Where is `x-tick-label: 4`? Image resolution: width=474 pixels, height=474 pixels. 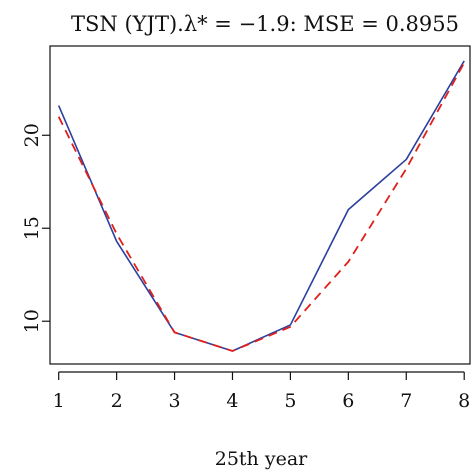
x-tick-label: 4 is located at coordinates (232, 401).